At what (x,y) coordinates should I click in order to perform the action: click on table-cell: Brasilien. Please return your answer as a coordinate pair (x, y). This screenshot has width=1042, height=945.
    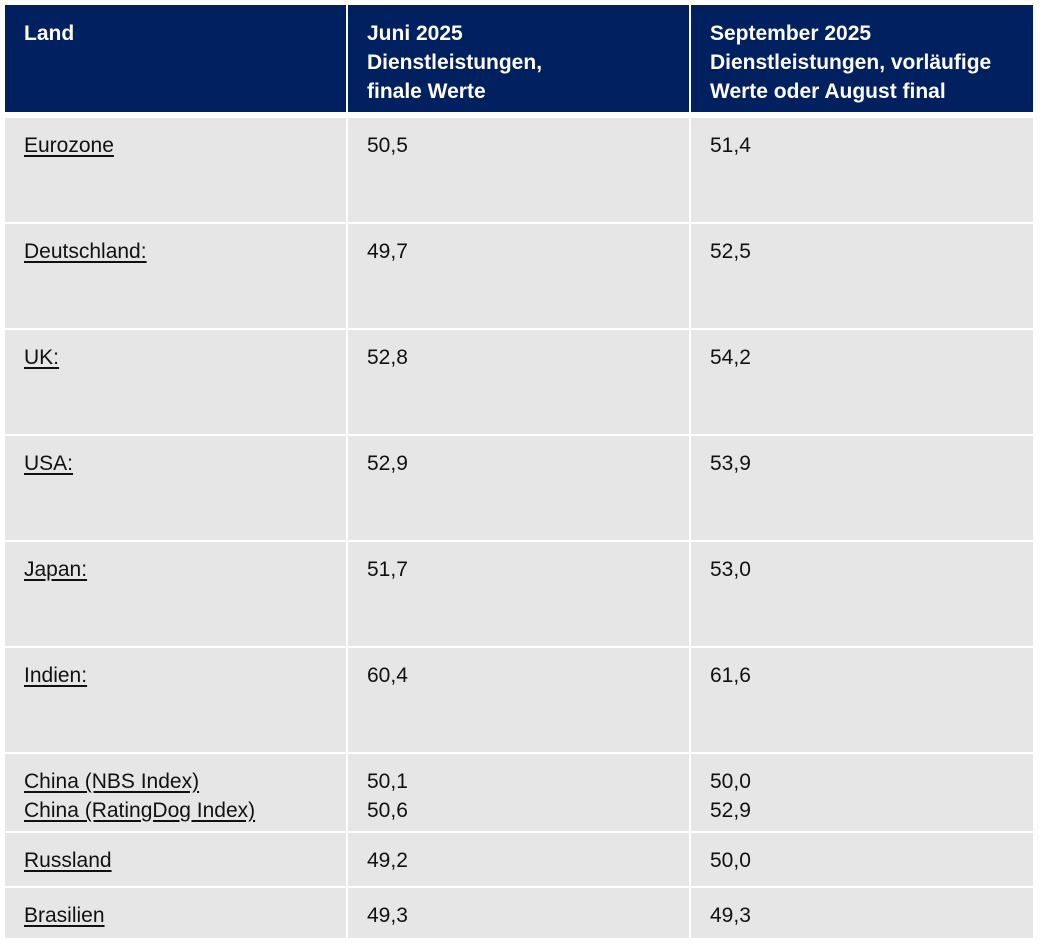
    Looking at the image, I should click on (175, 913).